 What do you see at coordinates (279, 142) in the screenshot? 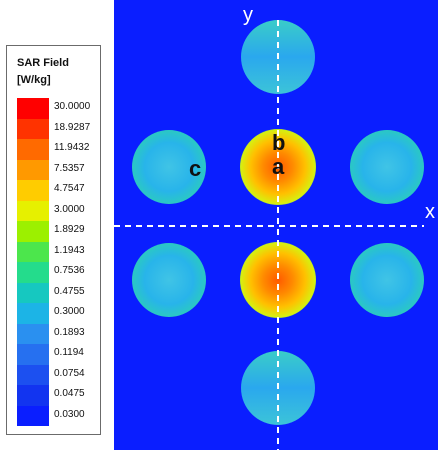
I see `marker-b: b` at bounding box center [279, 142].